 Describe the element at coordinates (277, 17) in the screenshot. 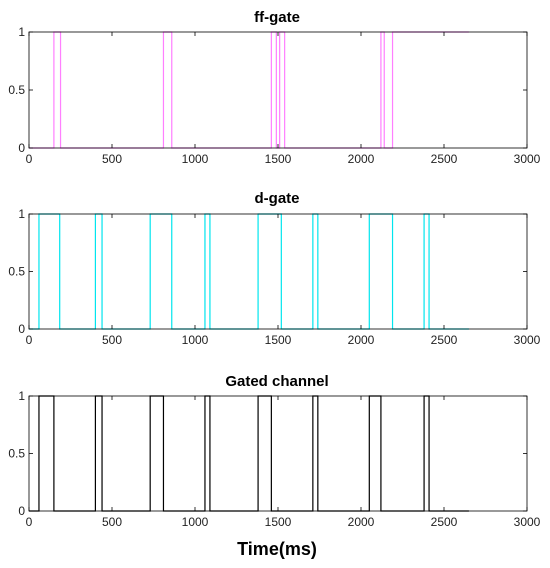

I see `ff-gate-title: ff-gate` at that location.